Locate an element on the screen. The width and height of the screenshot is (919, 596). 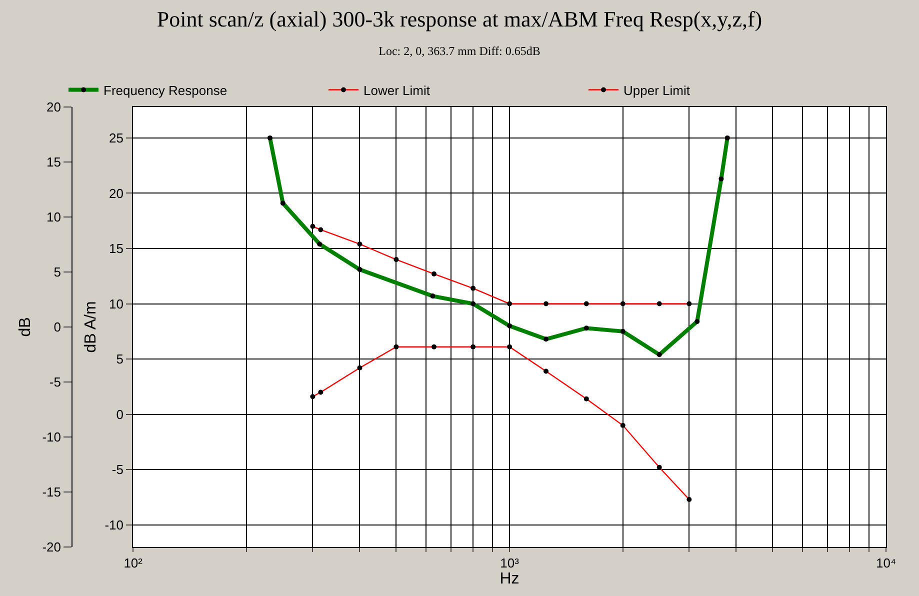
y-tick-label: 15 is located at coordinates (116, 248).